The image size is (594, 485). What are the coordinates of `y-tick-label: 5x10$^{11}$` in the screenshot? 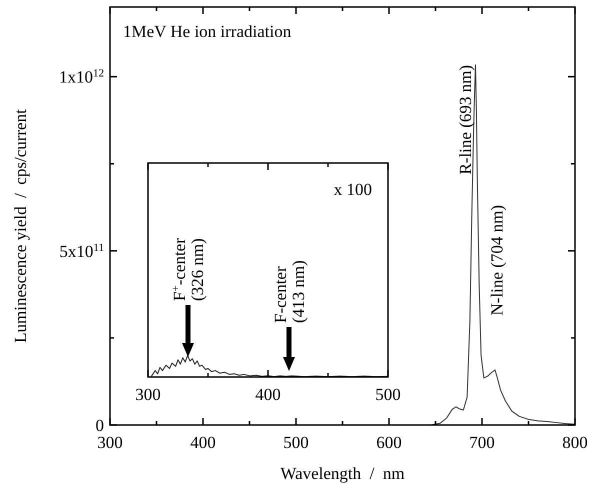 It's located at (81, 251).